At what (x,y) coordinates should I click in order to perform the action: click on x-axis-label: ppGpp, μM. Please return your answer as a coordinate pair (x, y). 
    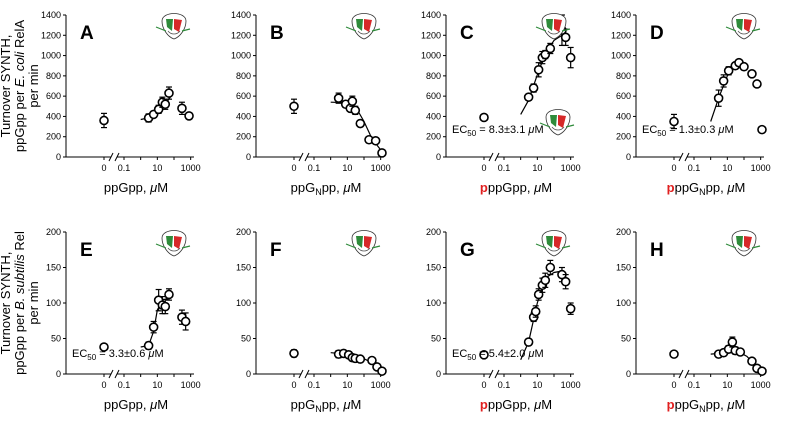
    Looking at the image, I should click on (136, 187).